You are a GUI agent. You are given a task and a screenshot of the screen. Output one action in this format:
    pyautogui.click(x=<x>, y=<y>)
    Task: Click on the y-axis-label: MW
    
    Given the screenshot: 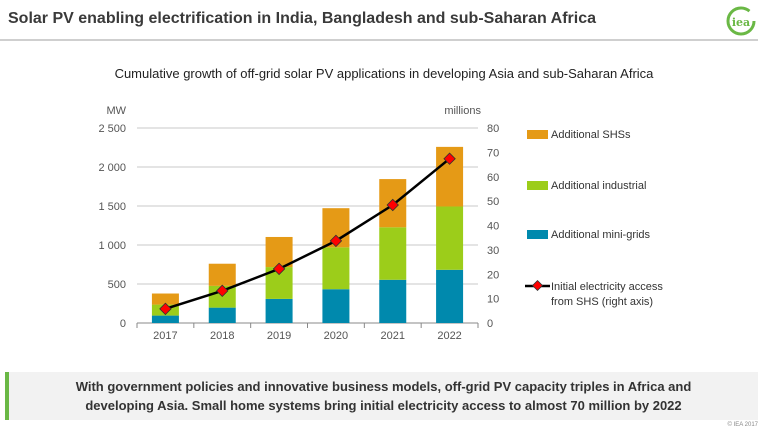 What is the action you would take?
    pyautogui.click(x=116, y=111)
    